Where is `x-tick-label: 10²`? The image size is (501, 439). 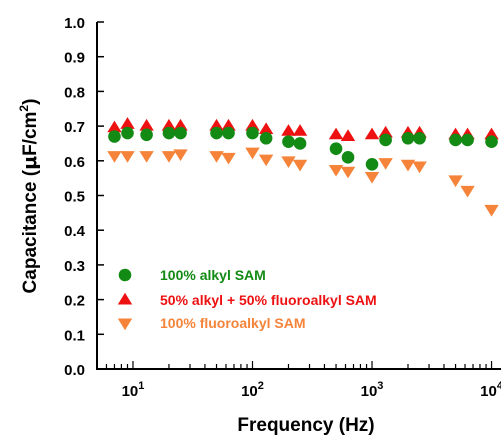 x-tick-label: 10² is located at coordinates (252, 390).